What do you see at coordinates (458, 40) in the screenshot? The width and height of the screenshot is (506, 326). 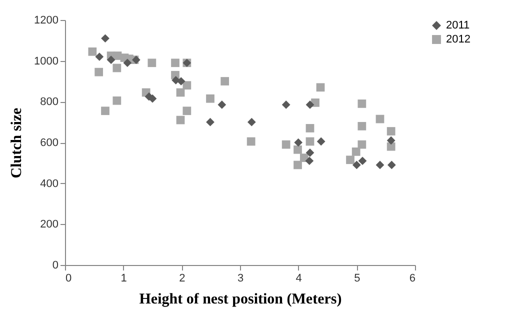 I see `legend-label: 2012` at bounding box center [458, 40].